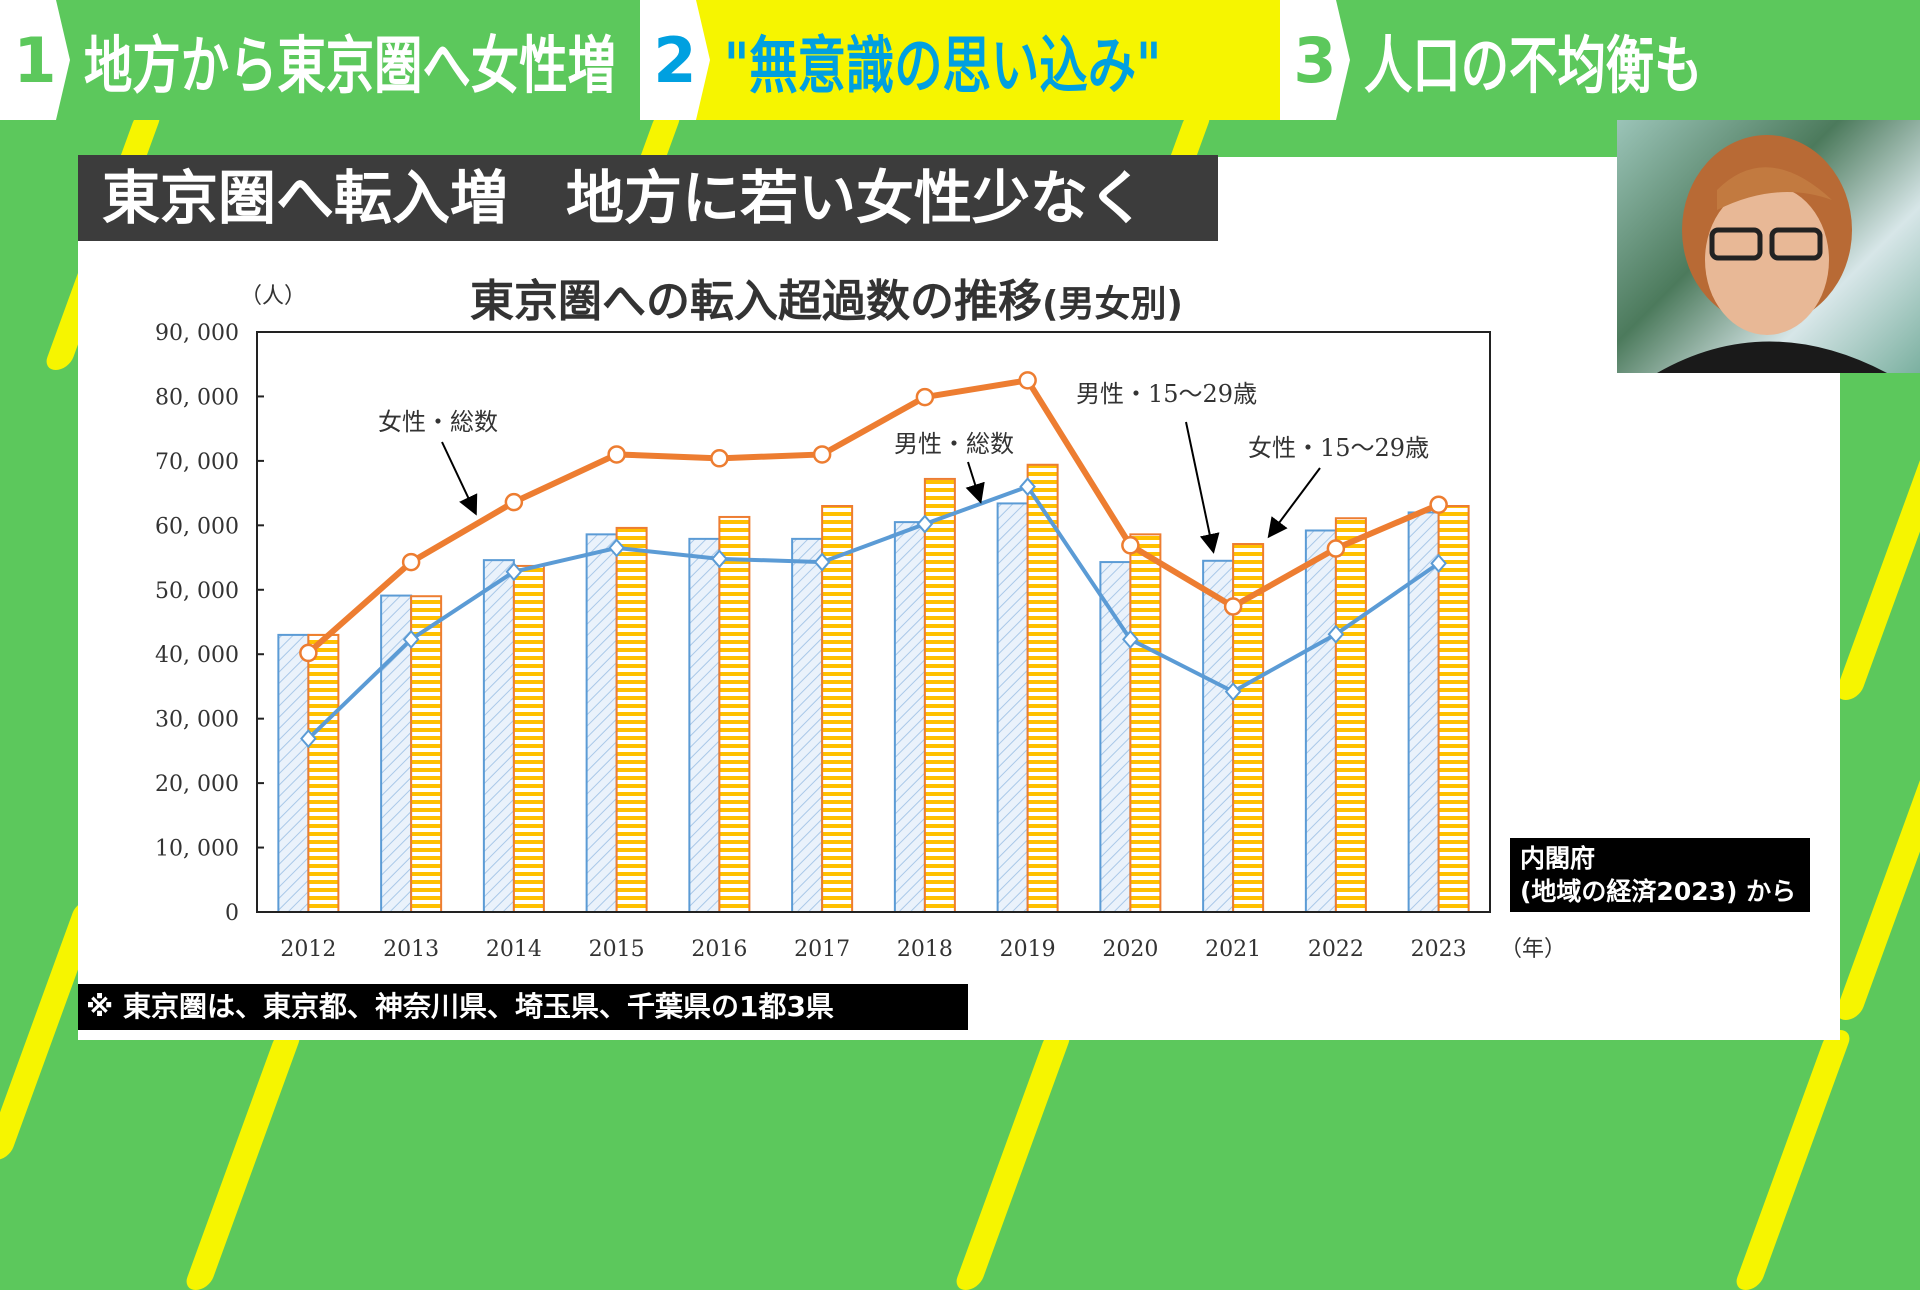 Image resolution: width=1920 pixels, height=1290 pixels. What do you see at coordinates (197, 526) in the screenshot?
I see `y-tick-label: 60, 000` at bounding box center [197, 526].